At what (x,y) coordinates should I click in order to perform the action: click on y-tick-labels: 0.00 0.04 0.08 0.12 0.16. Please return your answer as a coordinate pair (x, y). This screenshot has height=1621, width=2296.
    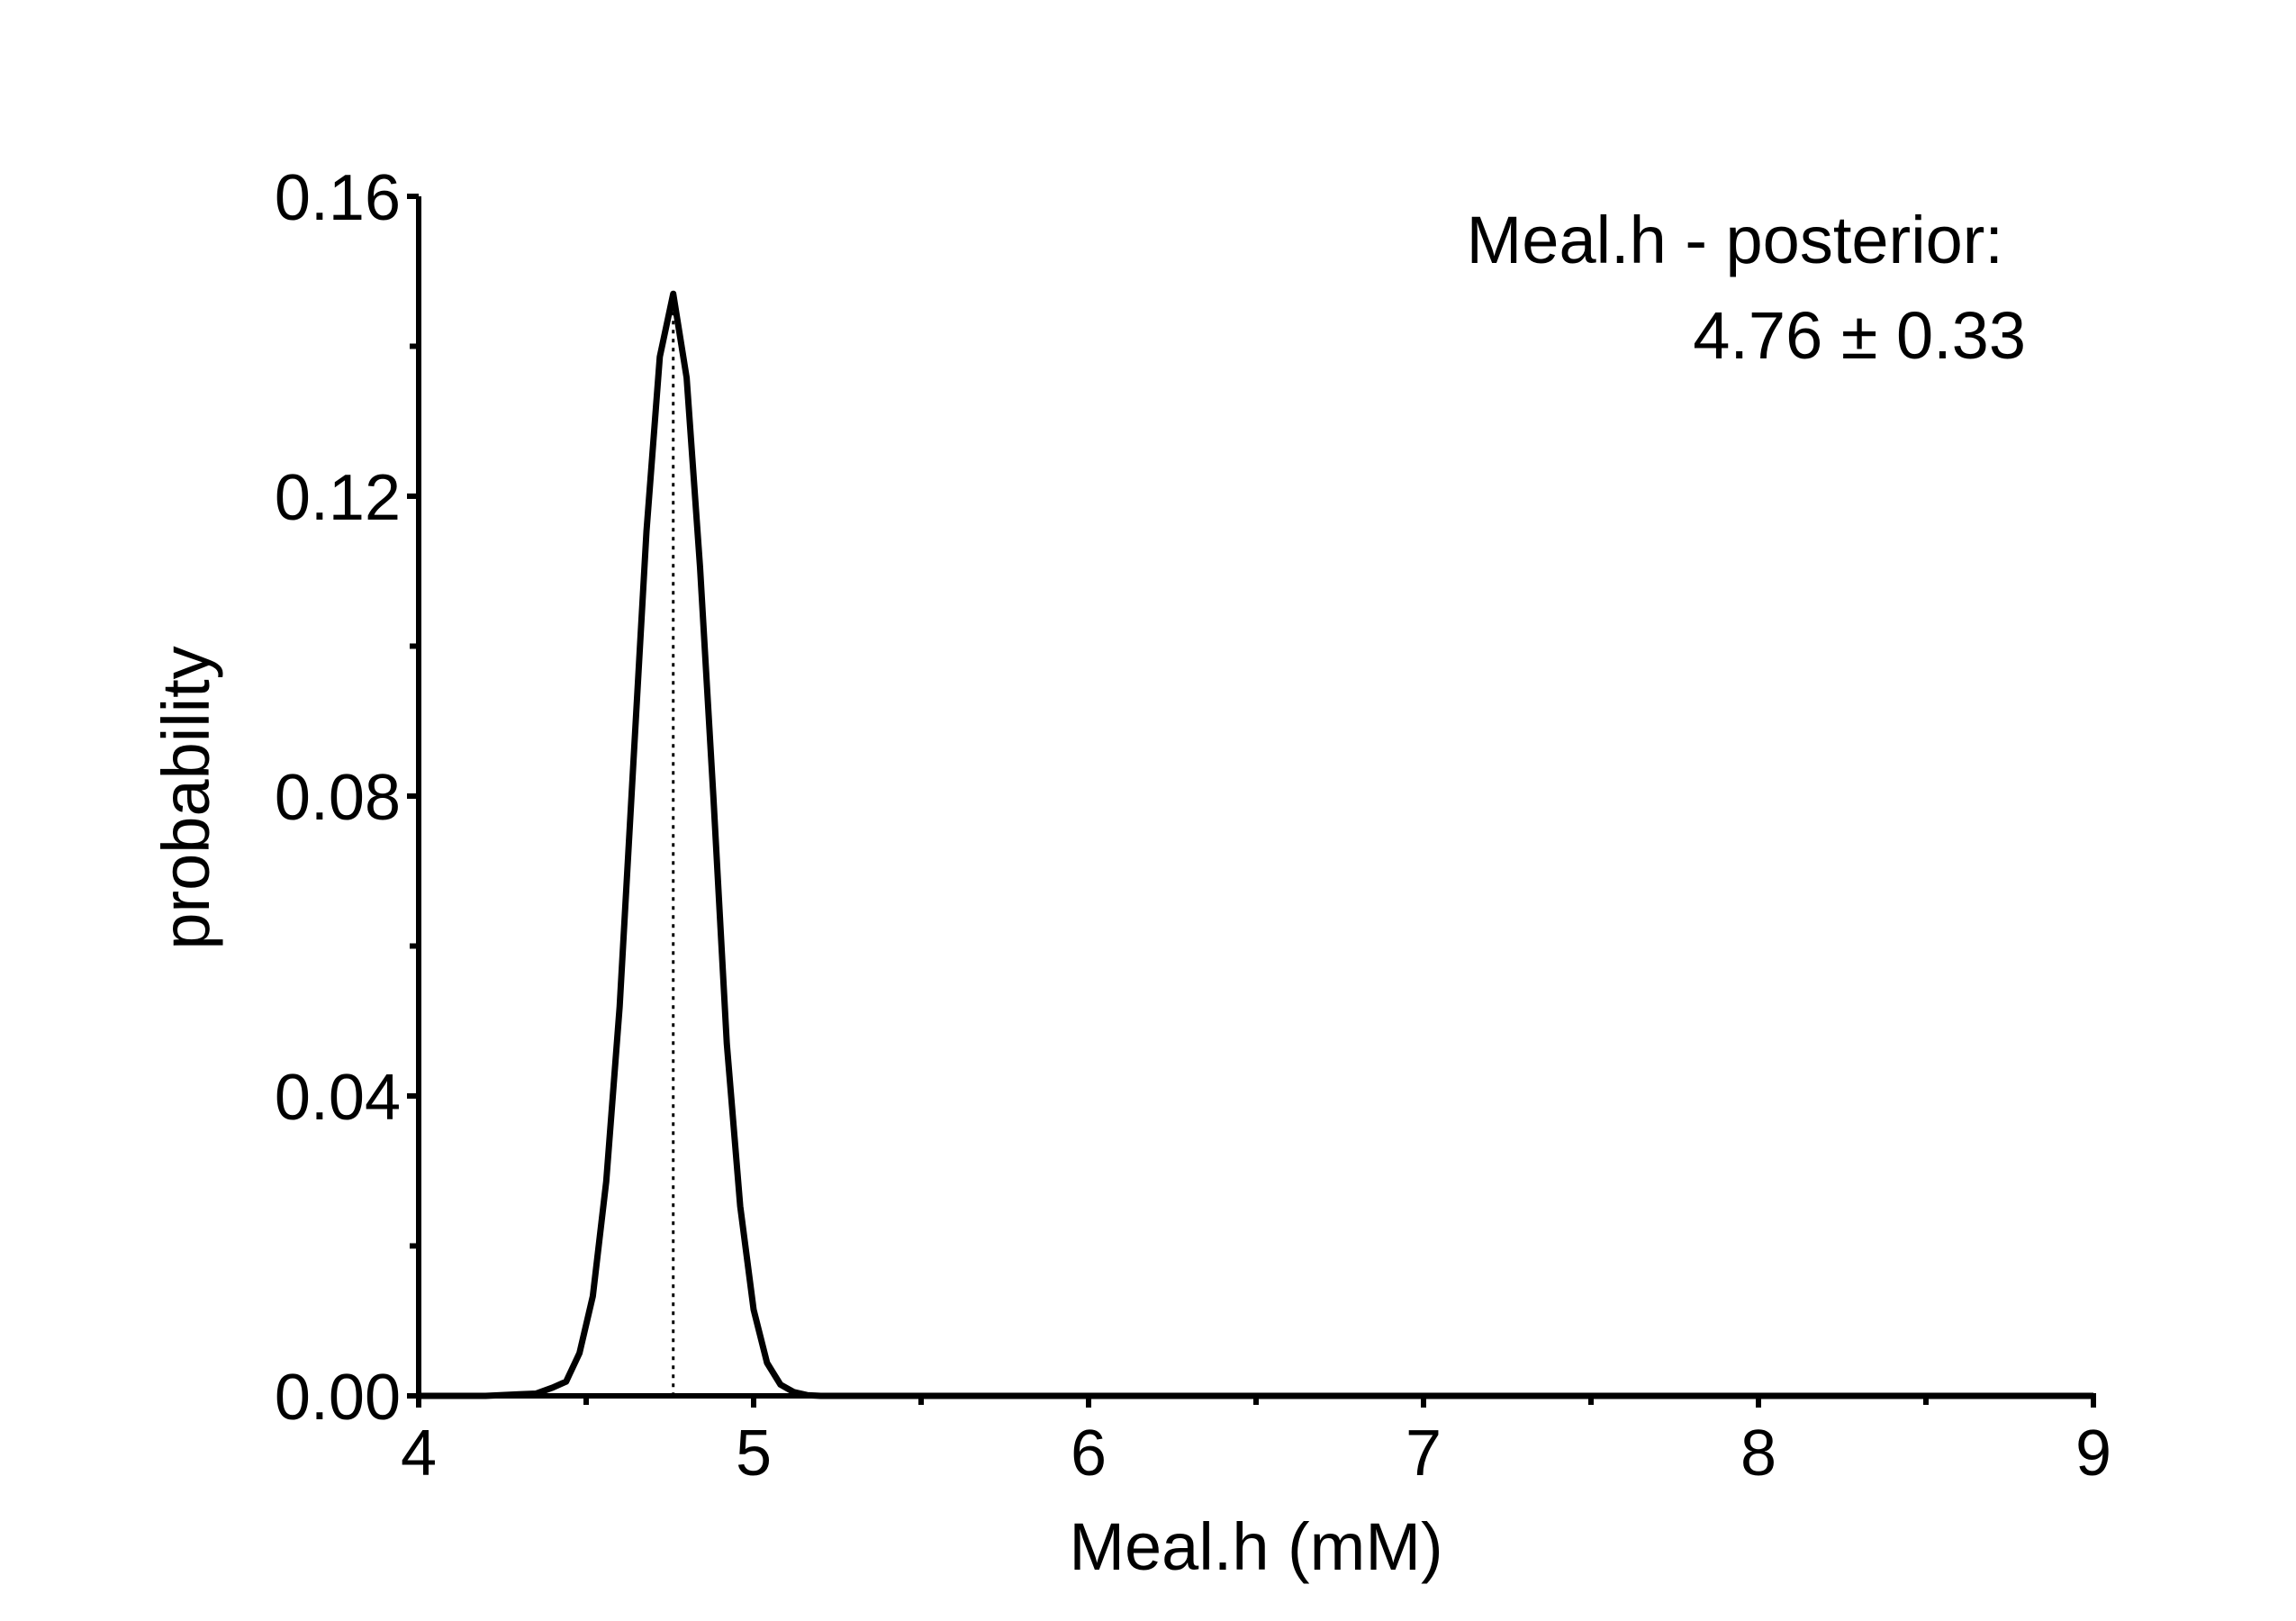
    Looking at the image, I should click on (338, 798).